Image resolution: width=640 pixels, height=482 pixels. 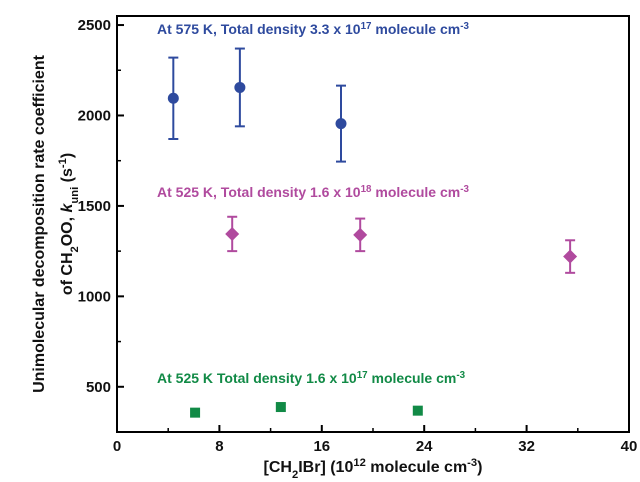 I want to click on x-axis-title: [CH2IBr] (1012 molecule cm-3), so click(x=373, y=469).